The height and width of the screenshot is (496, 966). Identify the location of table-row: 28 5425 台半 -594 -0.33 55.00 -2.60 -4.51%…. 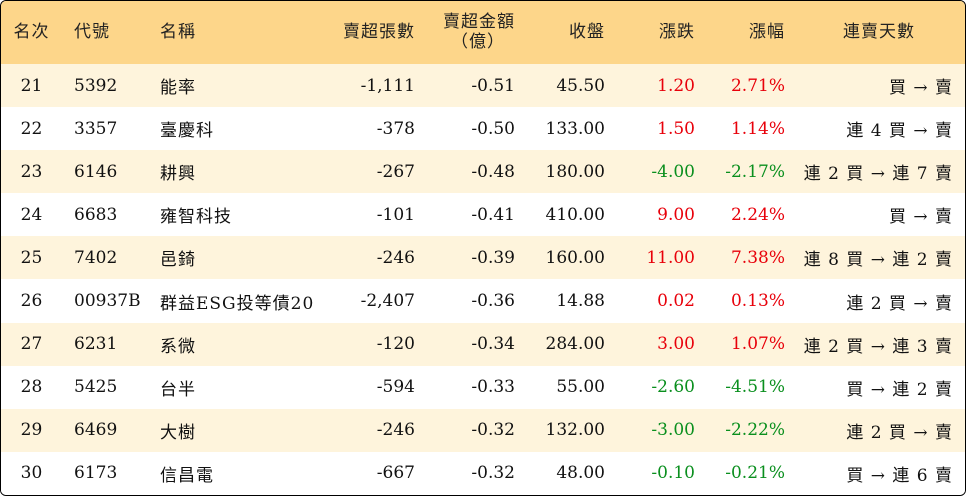
(483, 387).